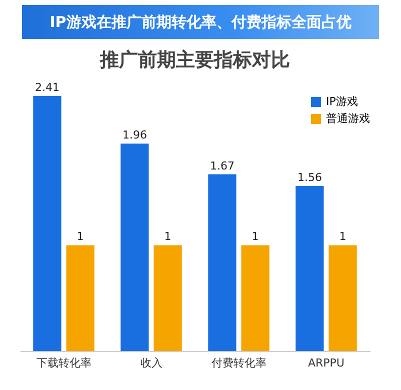  Describe the element at coordinates (64, 363) in the screenshot. I see `x-tick-label: 下载转化率` at that location.